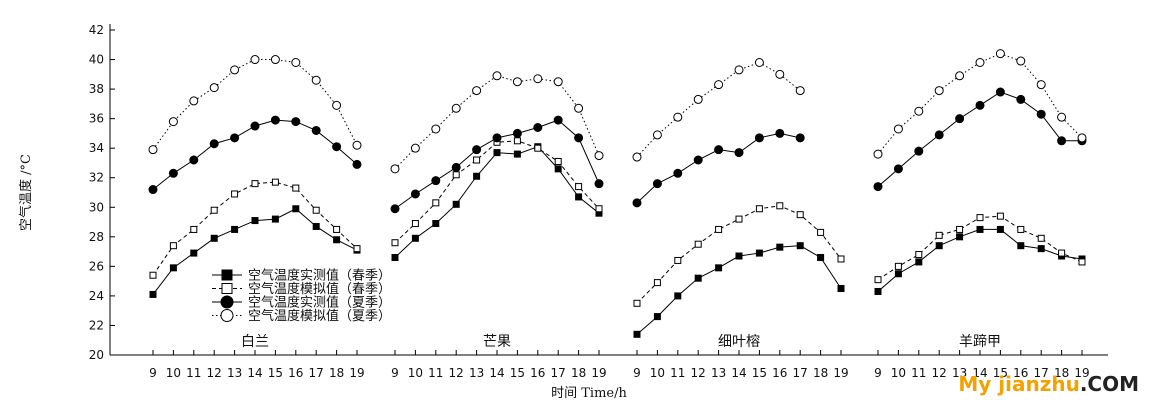 The height and width of the screenshot is (408, 1153). I want to click on legend-label: 空气温度实测值（夏季）, so click(319, 303).